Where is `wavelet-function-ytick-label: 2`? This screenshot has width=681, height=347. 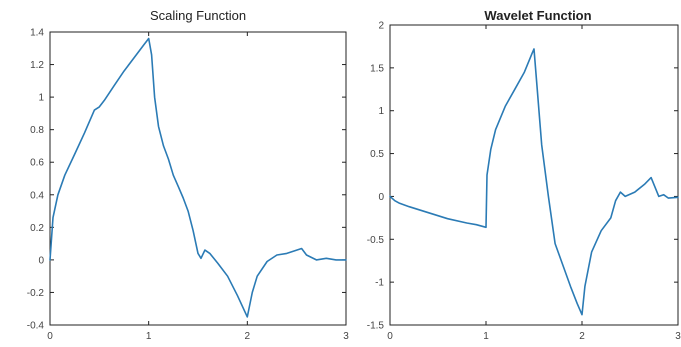 wavelet-function-ytick-label: 2 is located at coordinates (381, 26).